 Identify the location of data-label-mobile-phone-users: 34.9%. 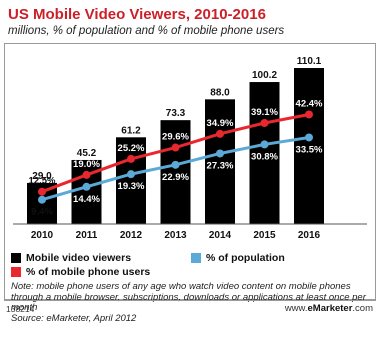
(220, 123).